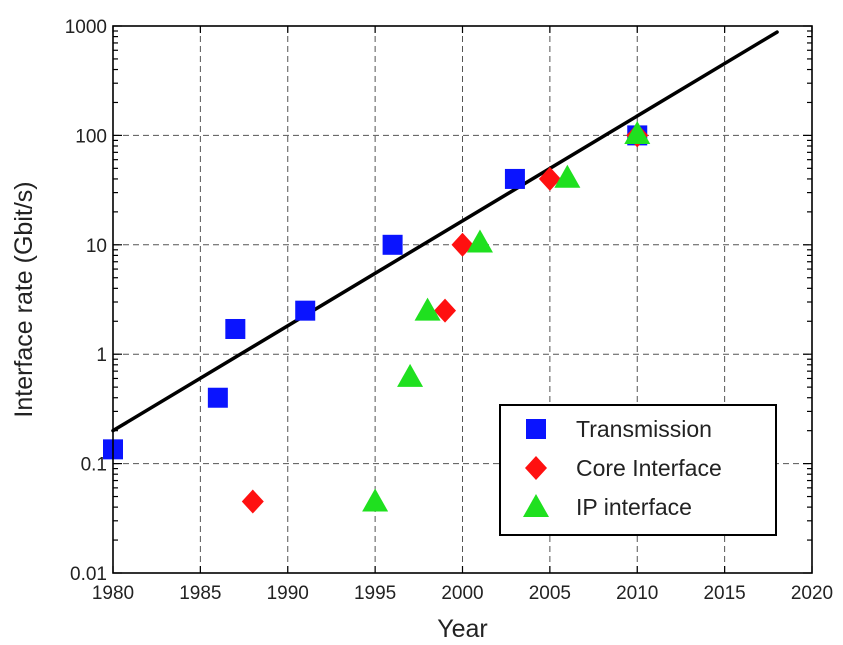 Image resolution: width=843 pixels, height=645 pixels. Describe the element at coordinates (113, 593) in the screenshot. I see `x-tick-label: 1980` at that location.